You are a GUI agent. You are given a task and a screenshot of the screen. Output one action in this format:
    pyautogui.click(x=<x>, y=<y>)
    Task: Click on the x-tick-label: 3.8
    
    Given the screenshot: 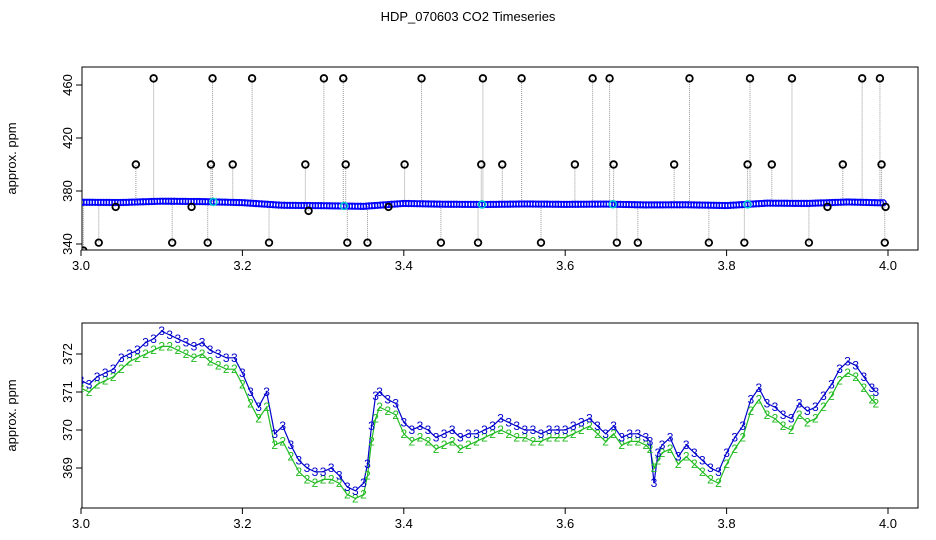 What is the action you would take?
    pyautogui.click(x=727, y=523)
    